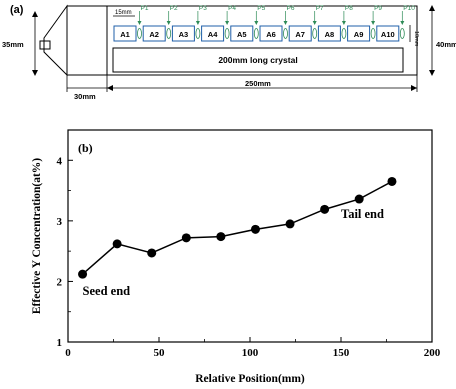 This screenshot has height=389, width=456. Describe the element at coordinates (123, 13) in the screenshot. I see `dim-15mm: 15mm` at that location.